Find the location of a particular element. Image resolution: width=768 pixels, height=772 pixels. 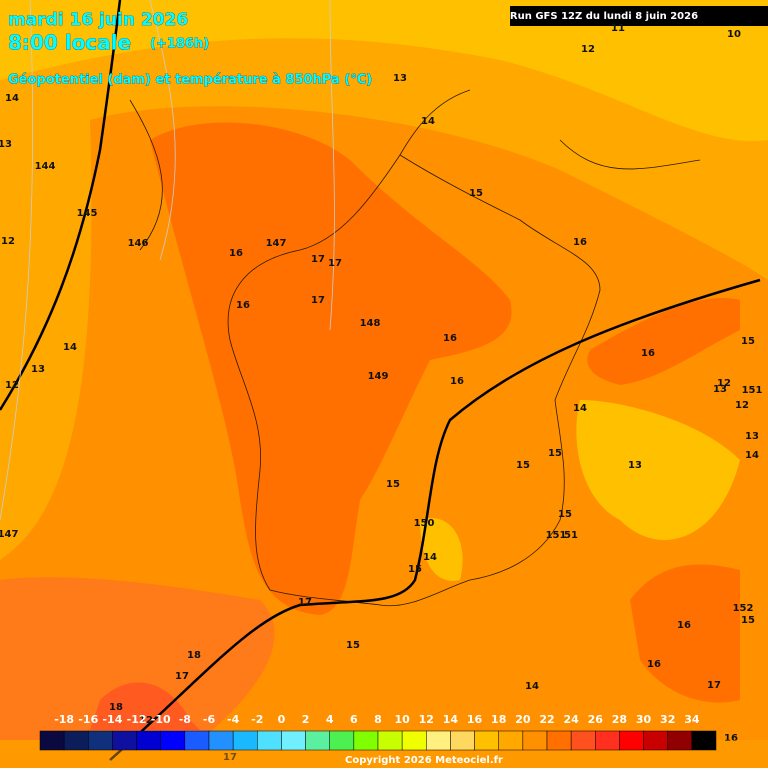

contour-label: 144 is located at coordinates (45, 166).